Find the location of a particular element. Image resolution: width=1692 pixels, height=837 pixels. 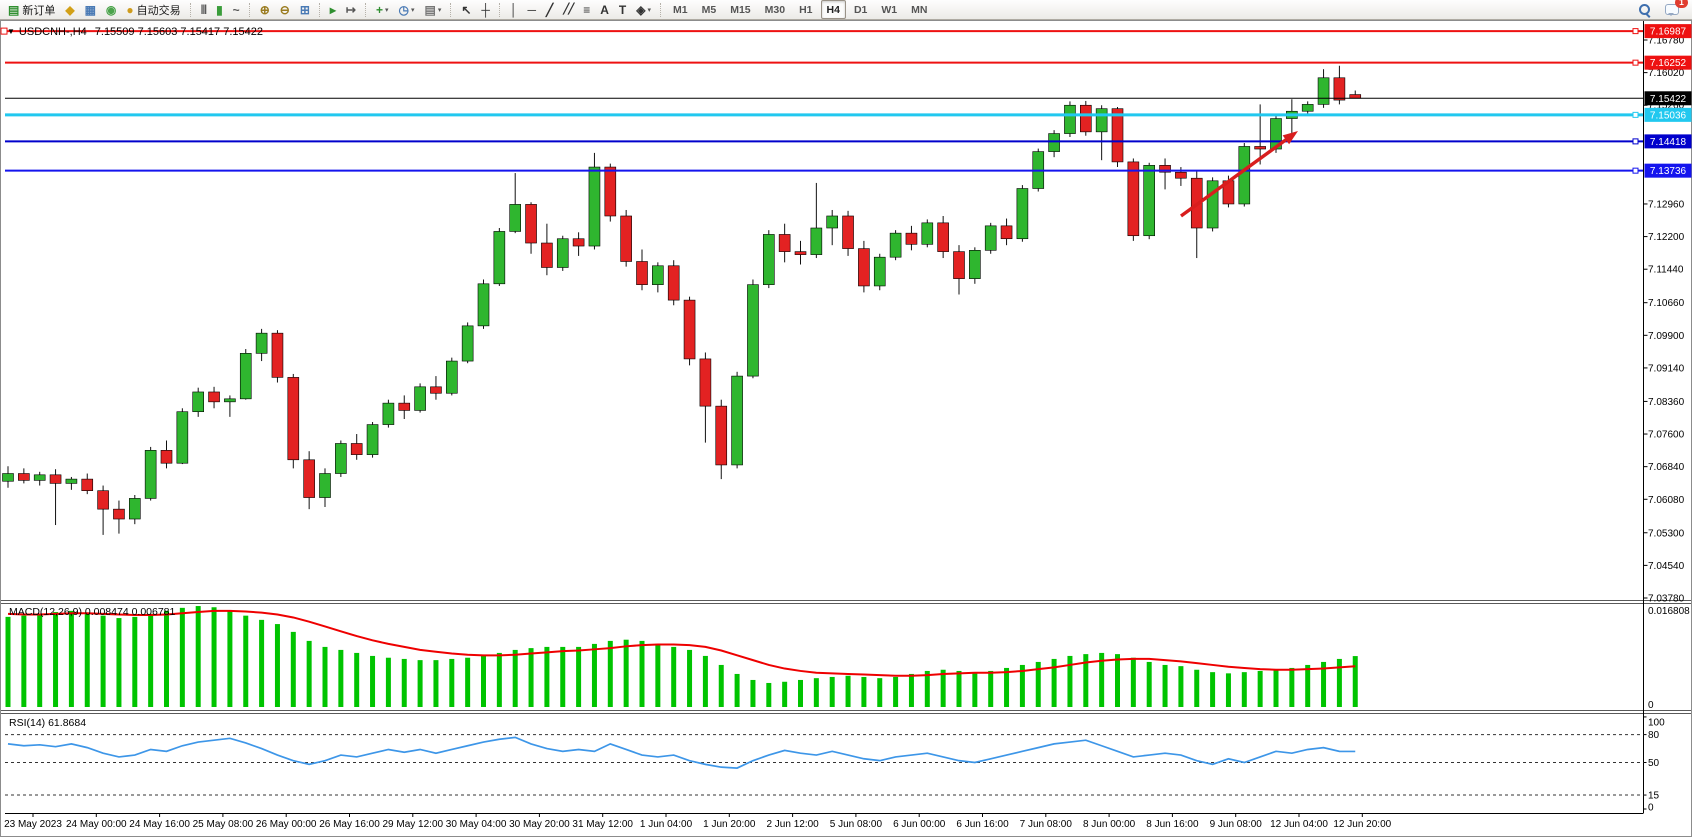

trendline-button: ╱ is located at coordinates (549, 9).